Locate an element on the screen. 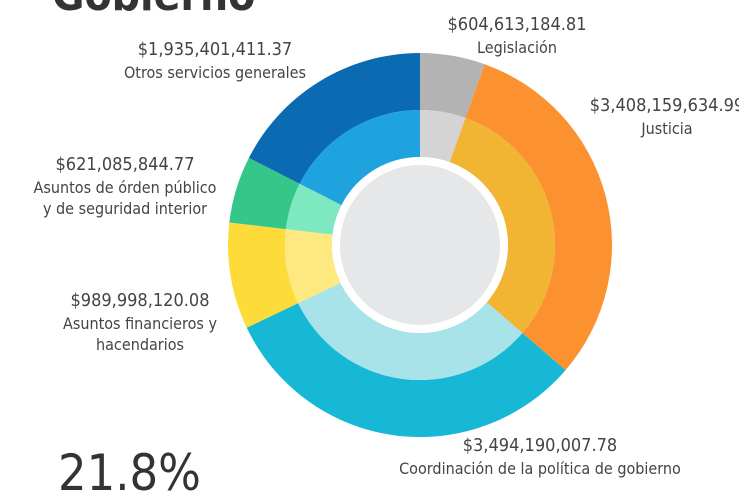  value-label: $989,998,120.08 is located at coordinates (139, 300).